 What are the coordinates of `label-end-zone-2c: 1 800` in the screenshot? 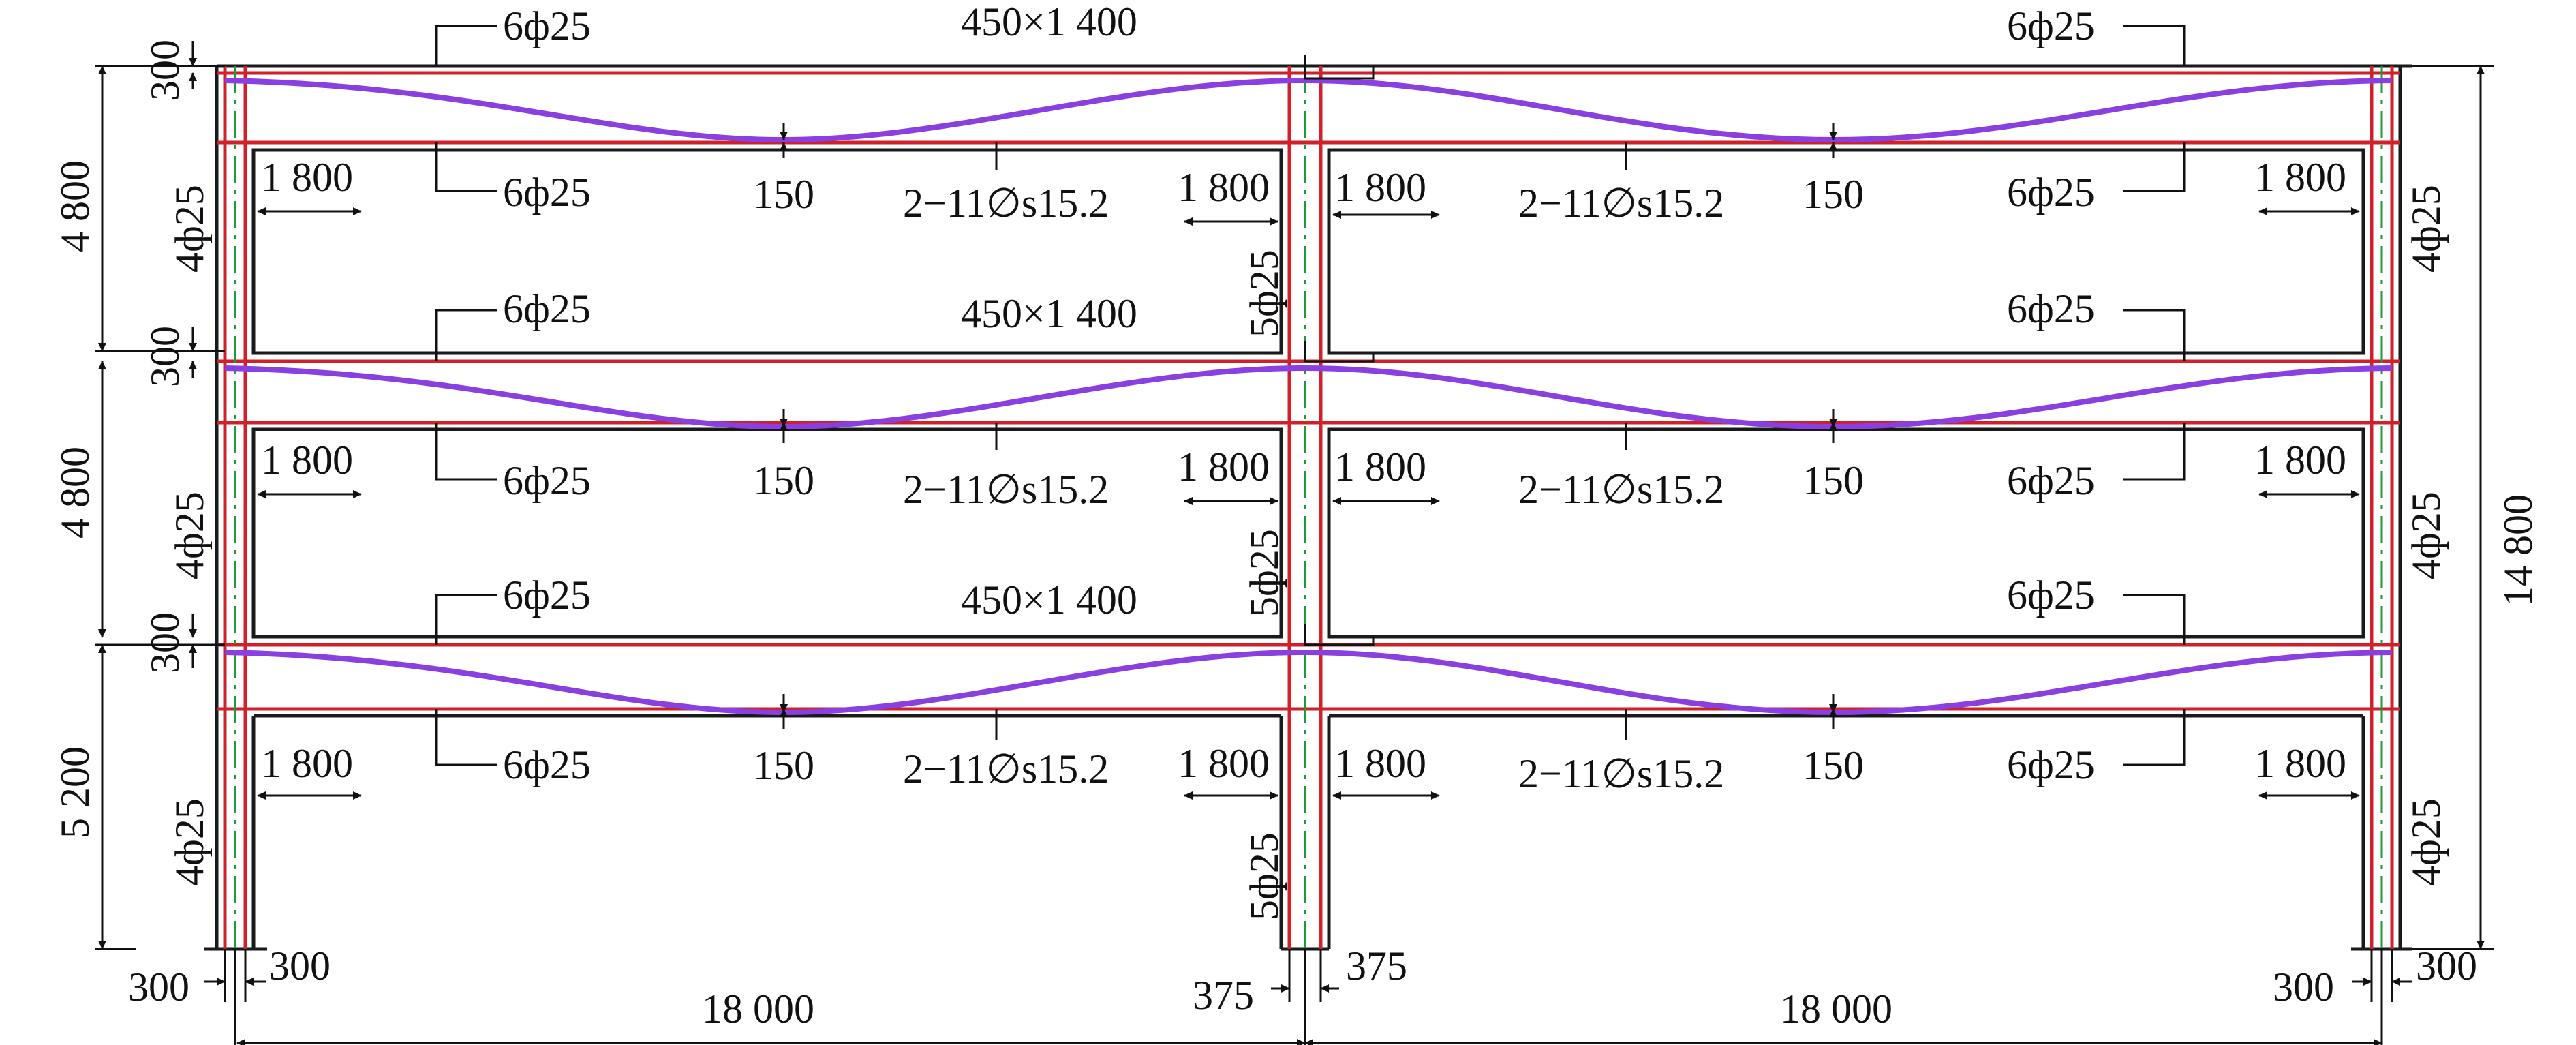 It's located at (1380, 467).